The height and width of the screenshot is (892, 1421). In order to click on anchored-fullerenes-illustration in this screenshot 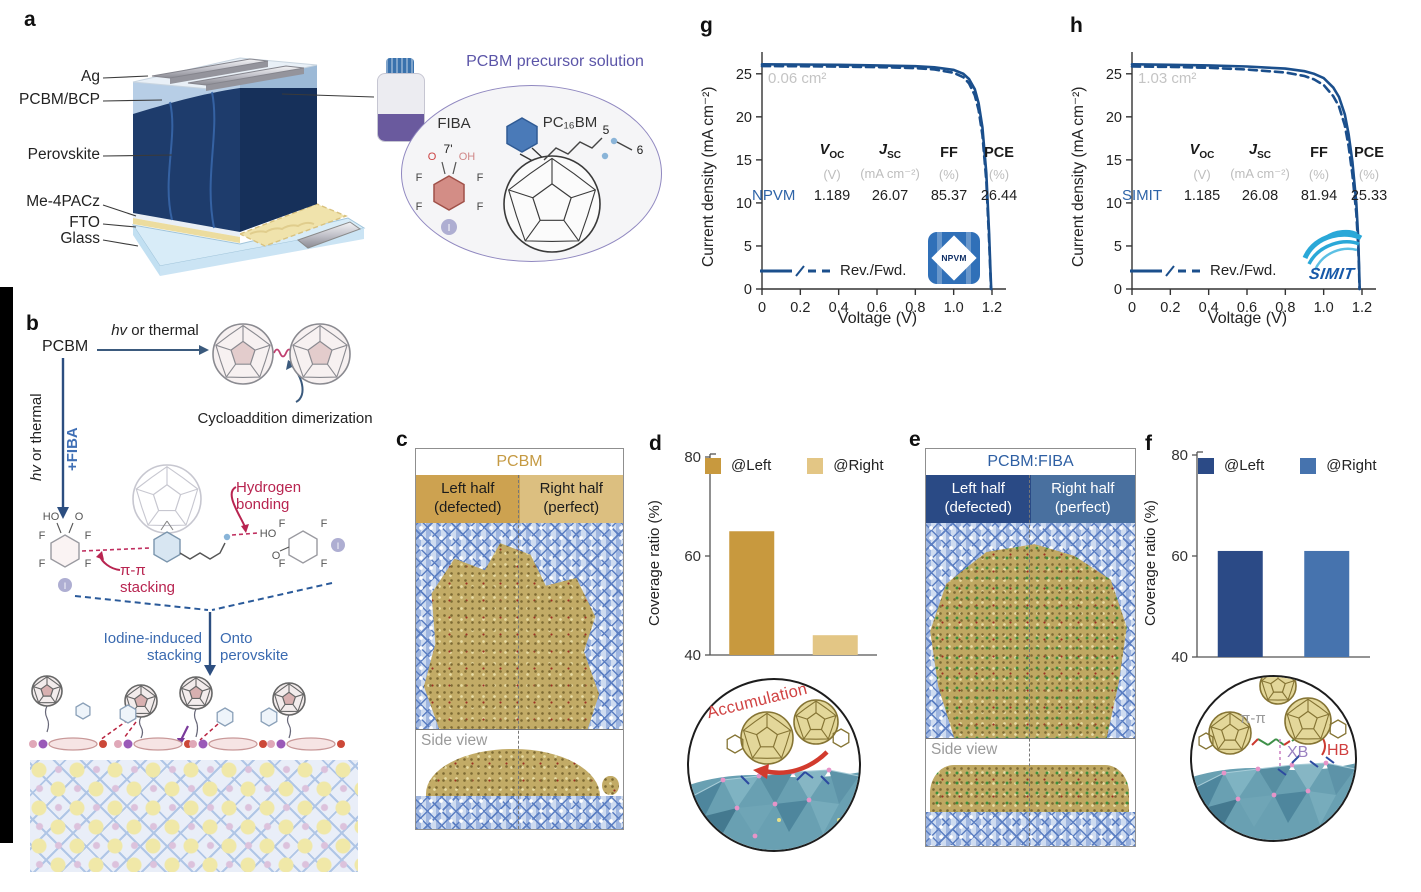, I will do `click(187, 713)`.